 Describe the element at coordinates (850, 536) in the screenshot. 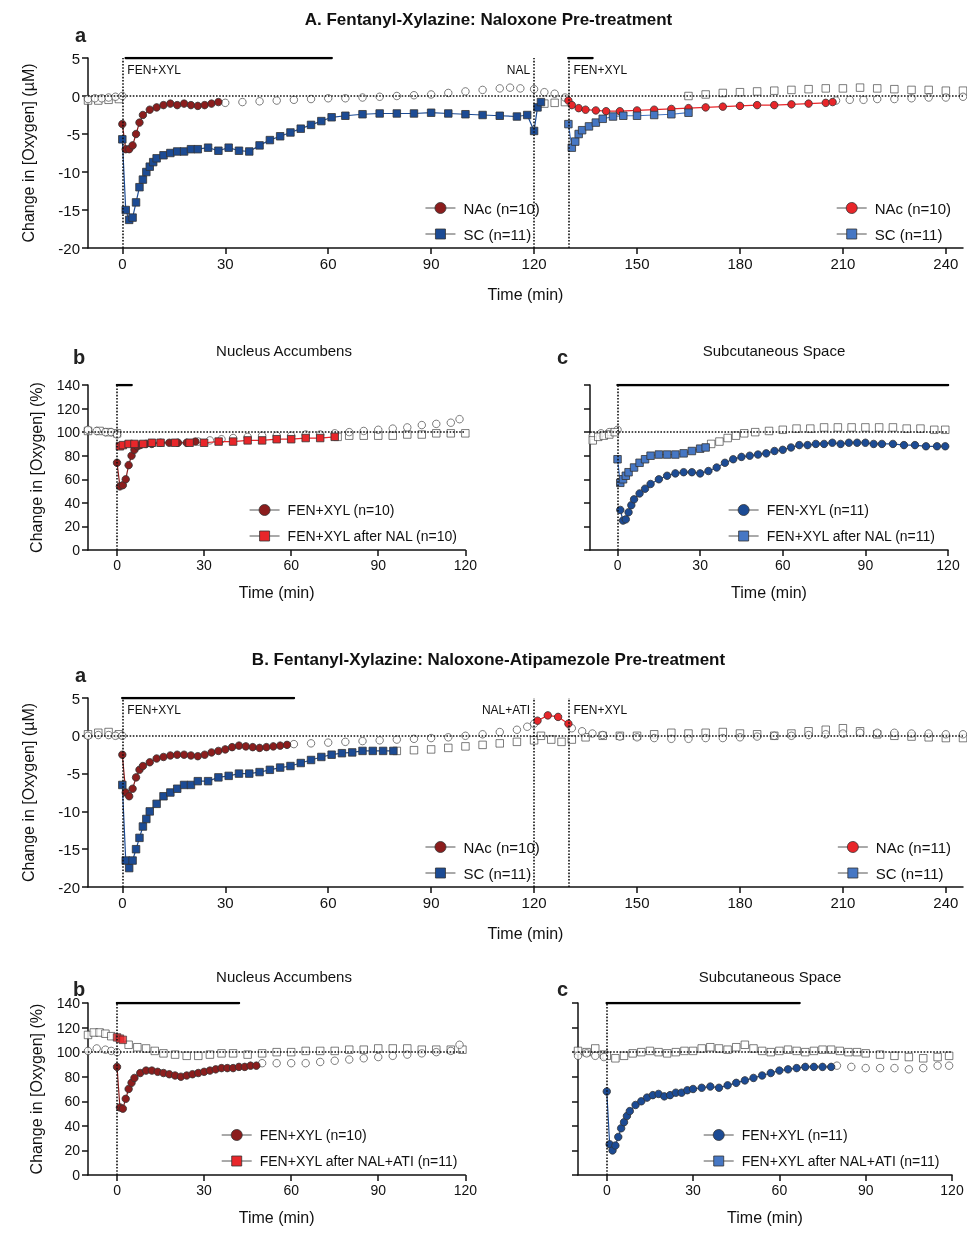

I see `legend-label: FEN+XYL after NAL (n=11)` at that location.